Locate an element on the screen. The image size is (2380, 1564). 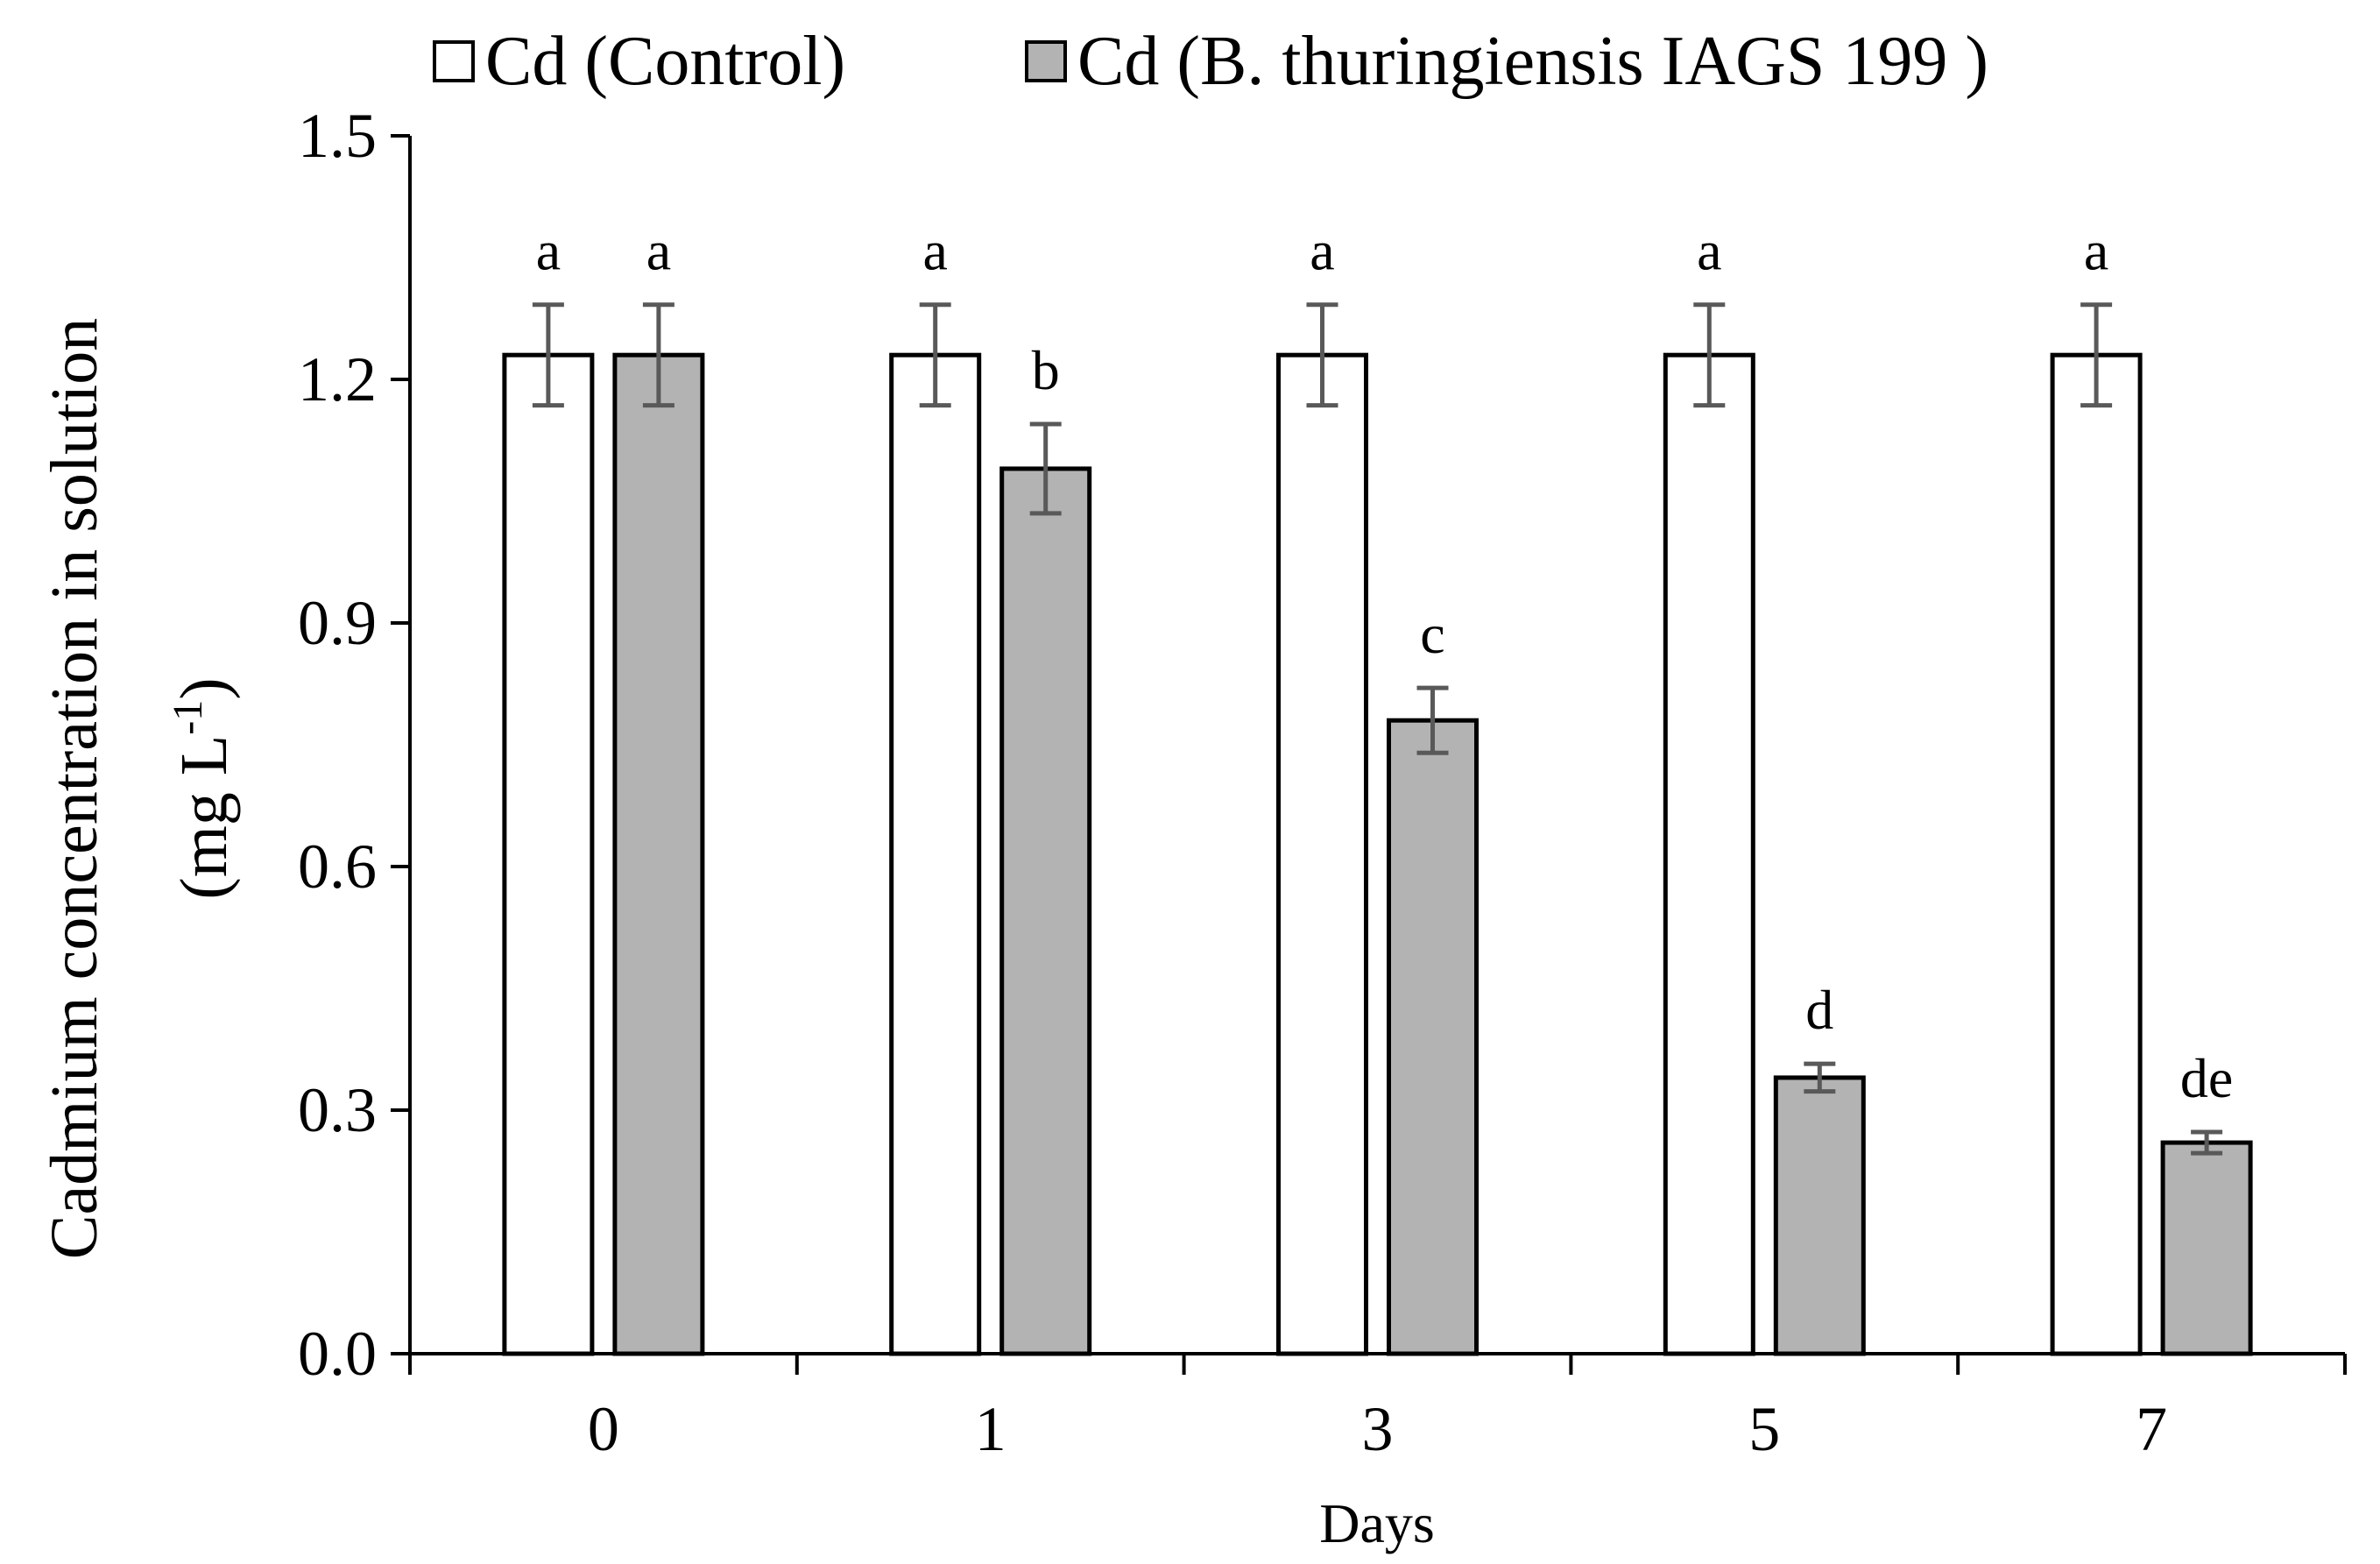
y-axis-label-close: ) is located at coordinates (204, 688).